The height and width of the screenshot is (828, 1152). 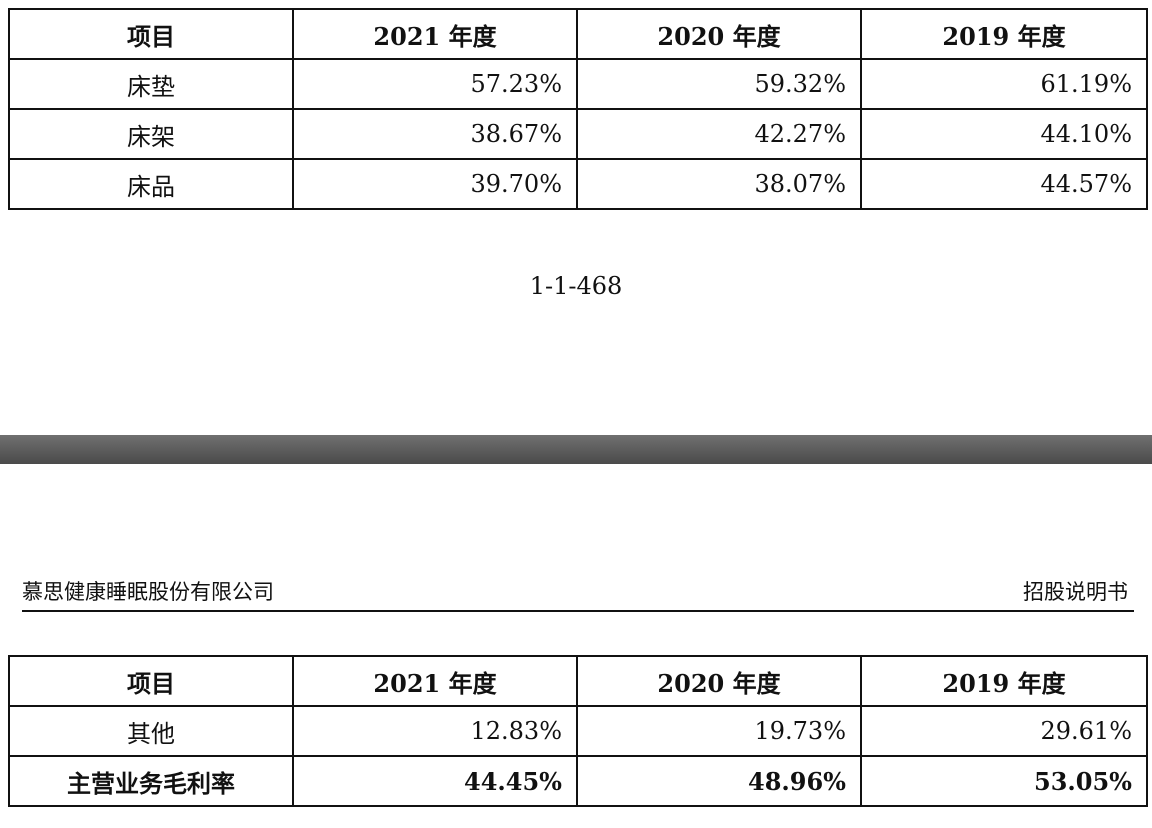 What do you see at coordinates (151, 731) in the screenshot?
I see `row-item: 其他` at bounding box center [151, 731].